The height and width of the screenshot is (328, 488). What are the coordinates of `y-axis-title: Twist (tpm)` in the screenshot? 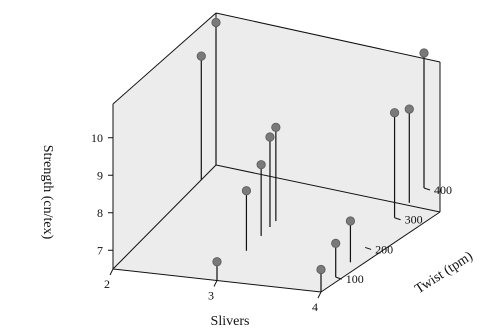 It's located at (444, 273).